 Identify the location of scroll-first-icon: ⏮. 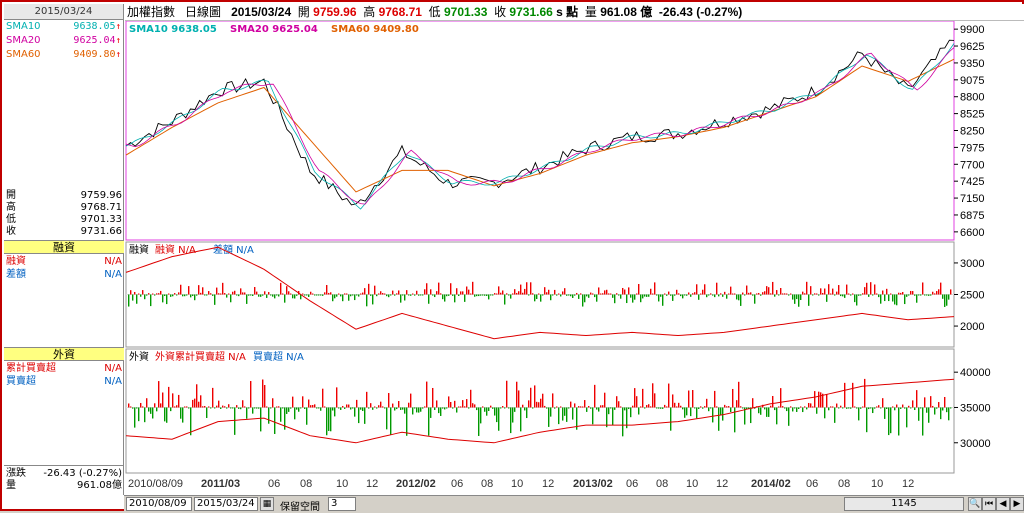
(989, 504).